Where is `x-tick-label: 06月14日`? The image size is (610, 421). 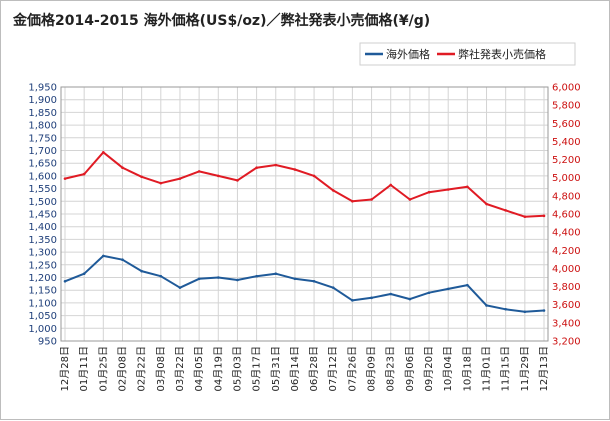
x-tick-label: 06月14日 is located at coordinates (295, 368).